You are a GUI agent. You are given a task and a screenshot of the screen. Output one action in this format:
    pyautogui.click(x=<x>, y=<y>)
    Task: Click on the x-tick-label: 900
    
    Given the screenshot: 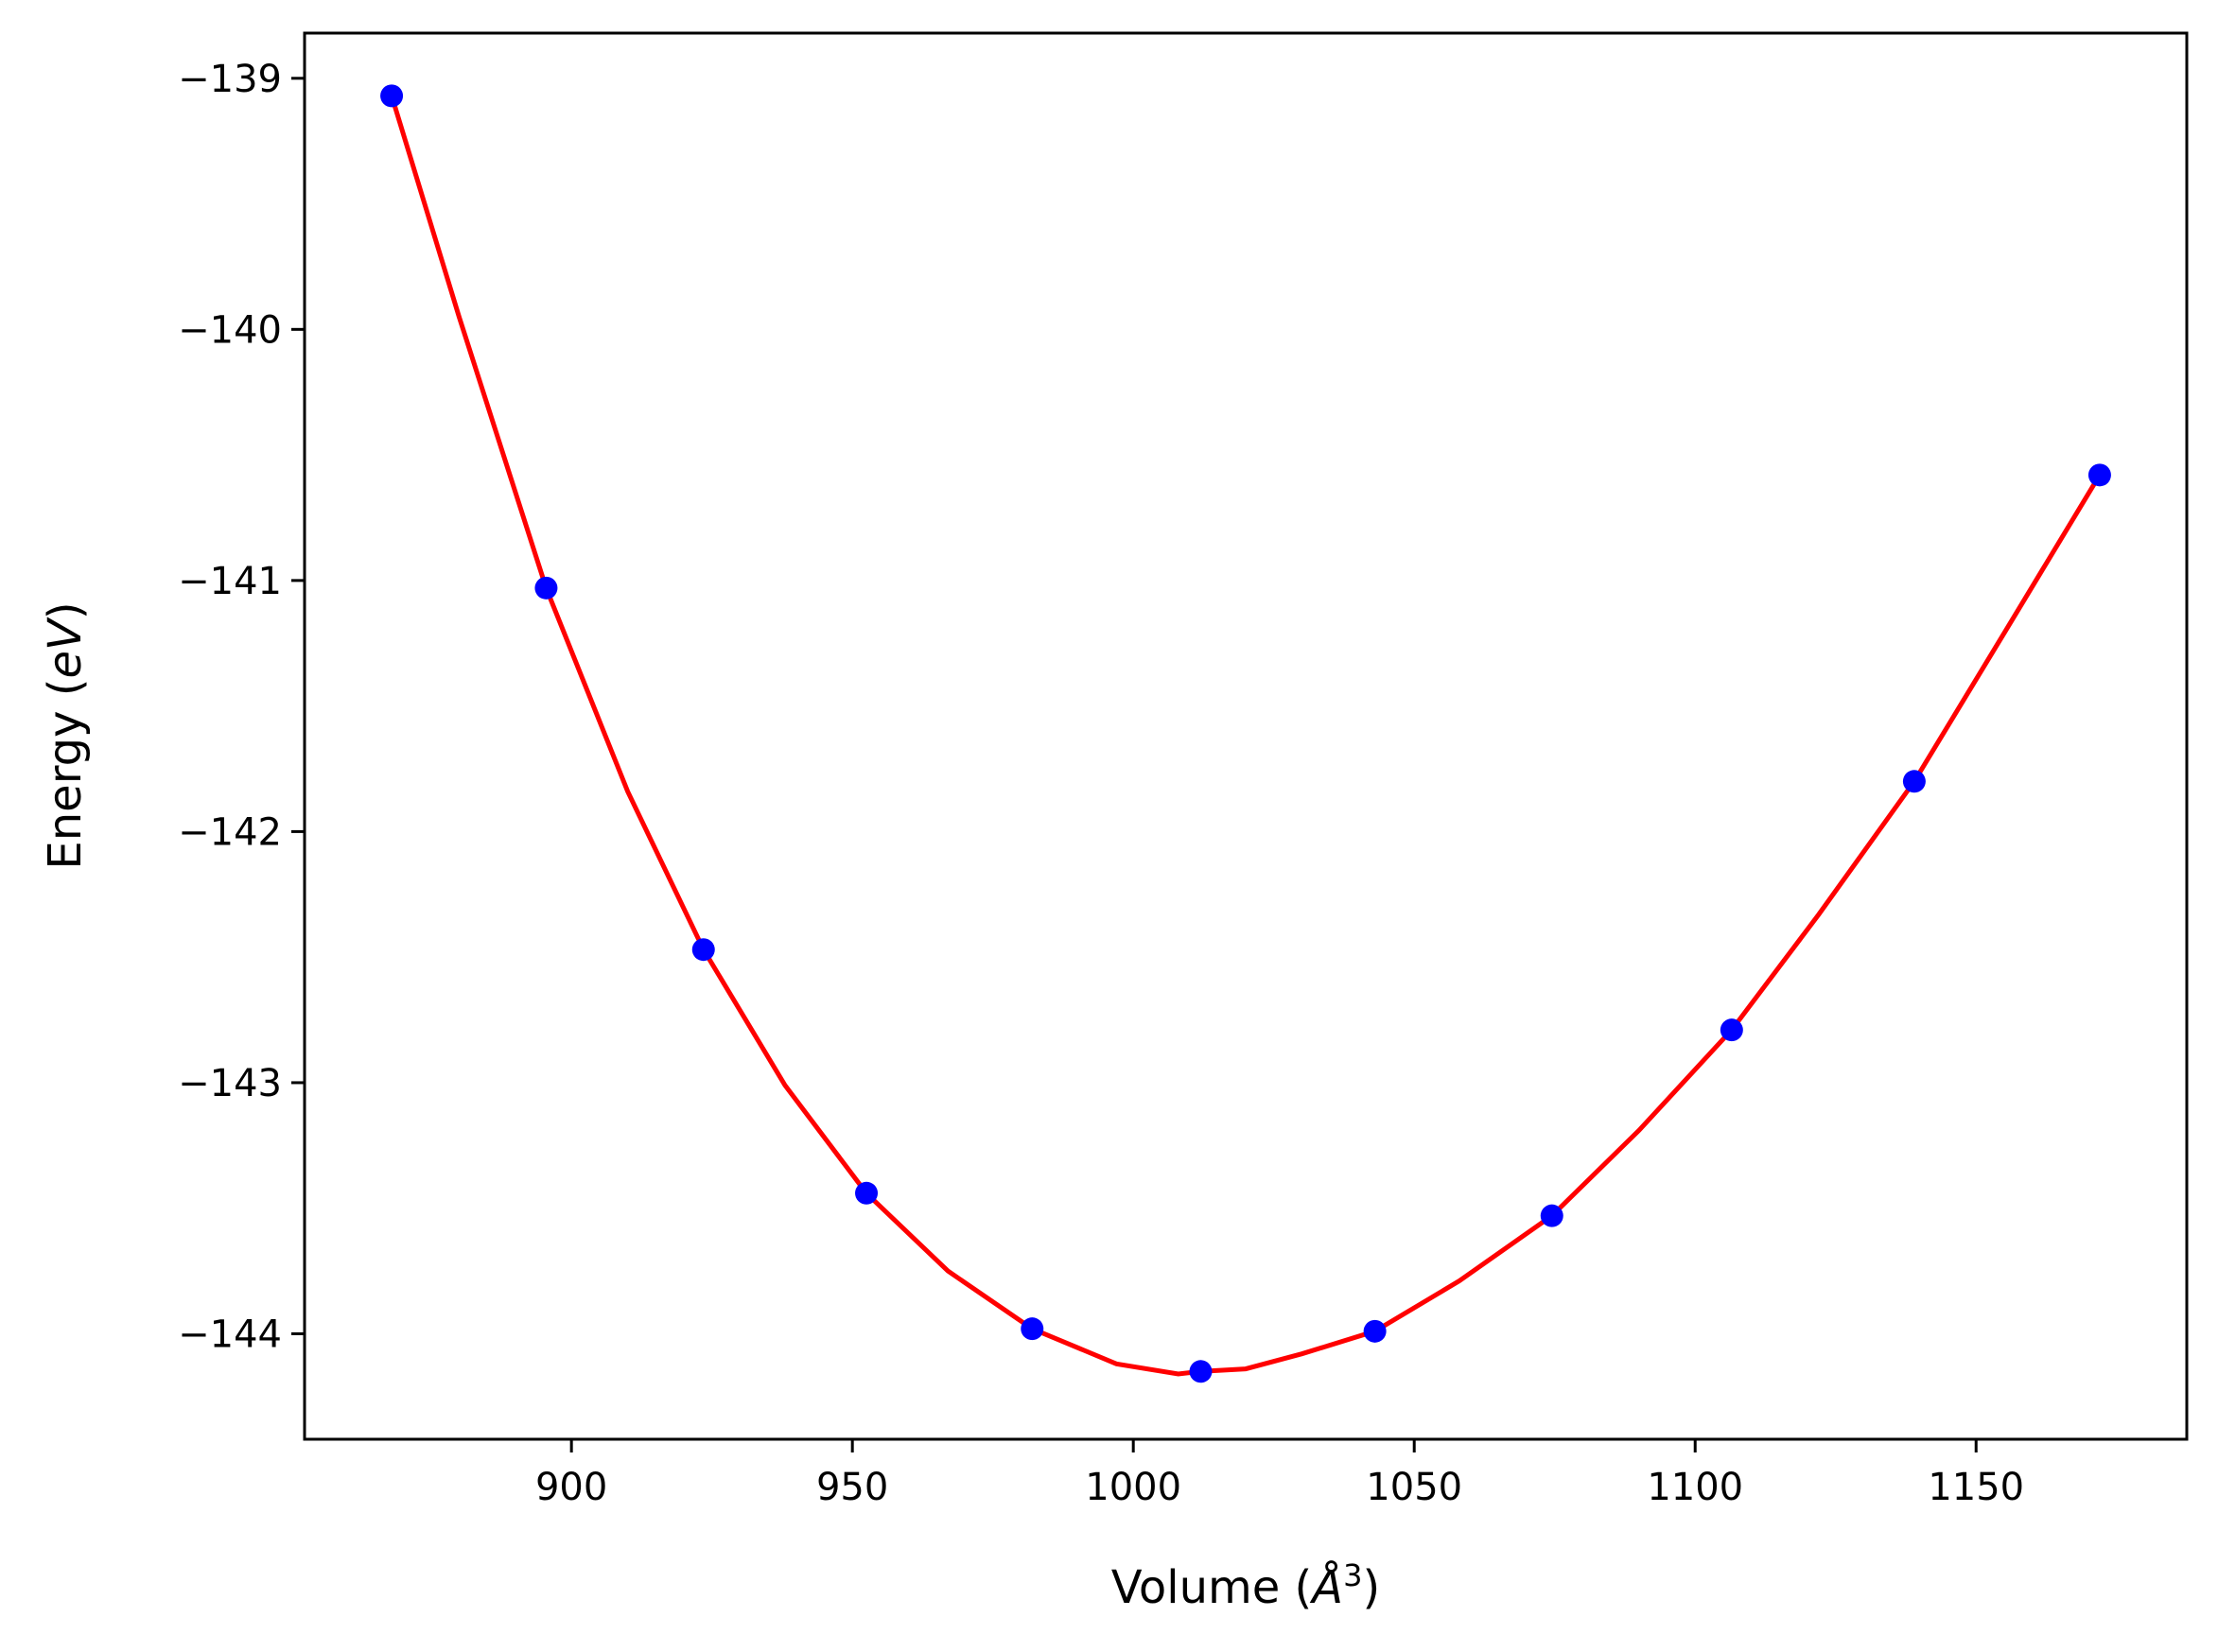 What is the action you would take?
    pyautogui.click(x=571, y=1488)
    